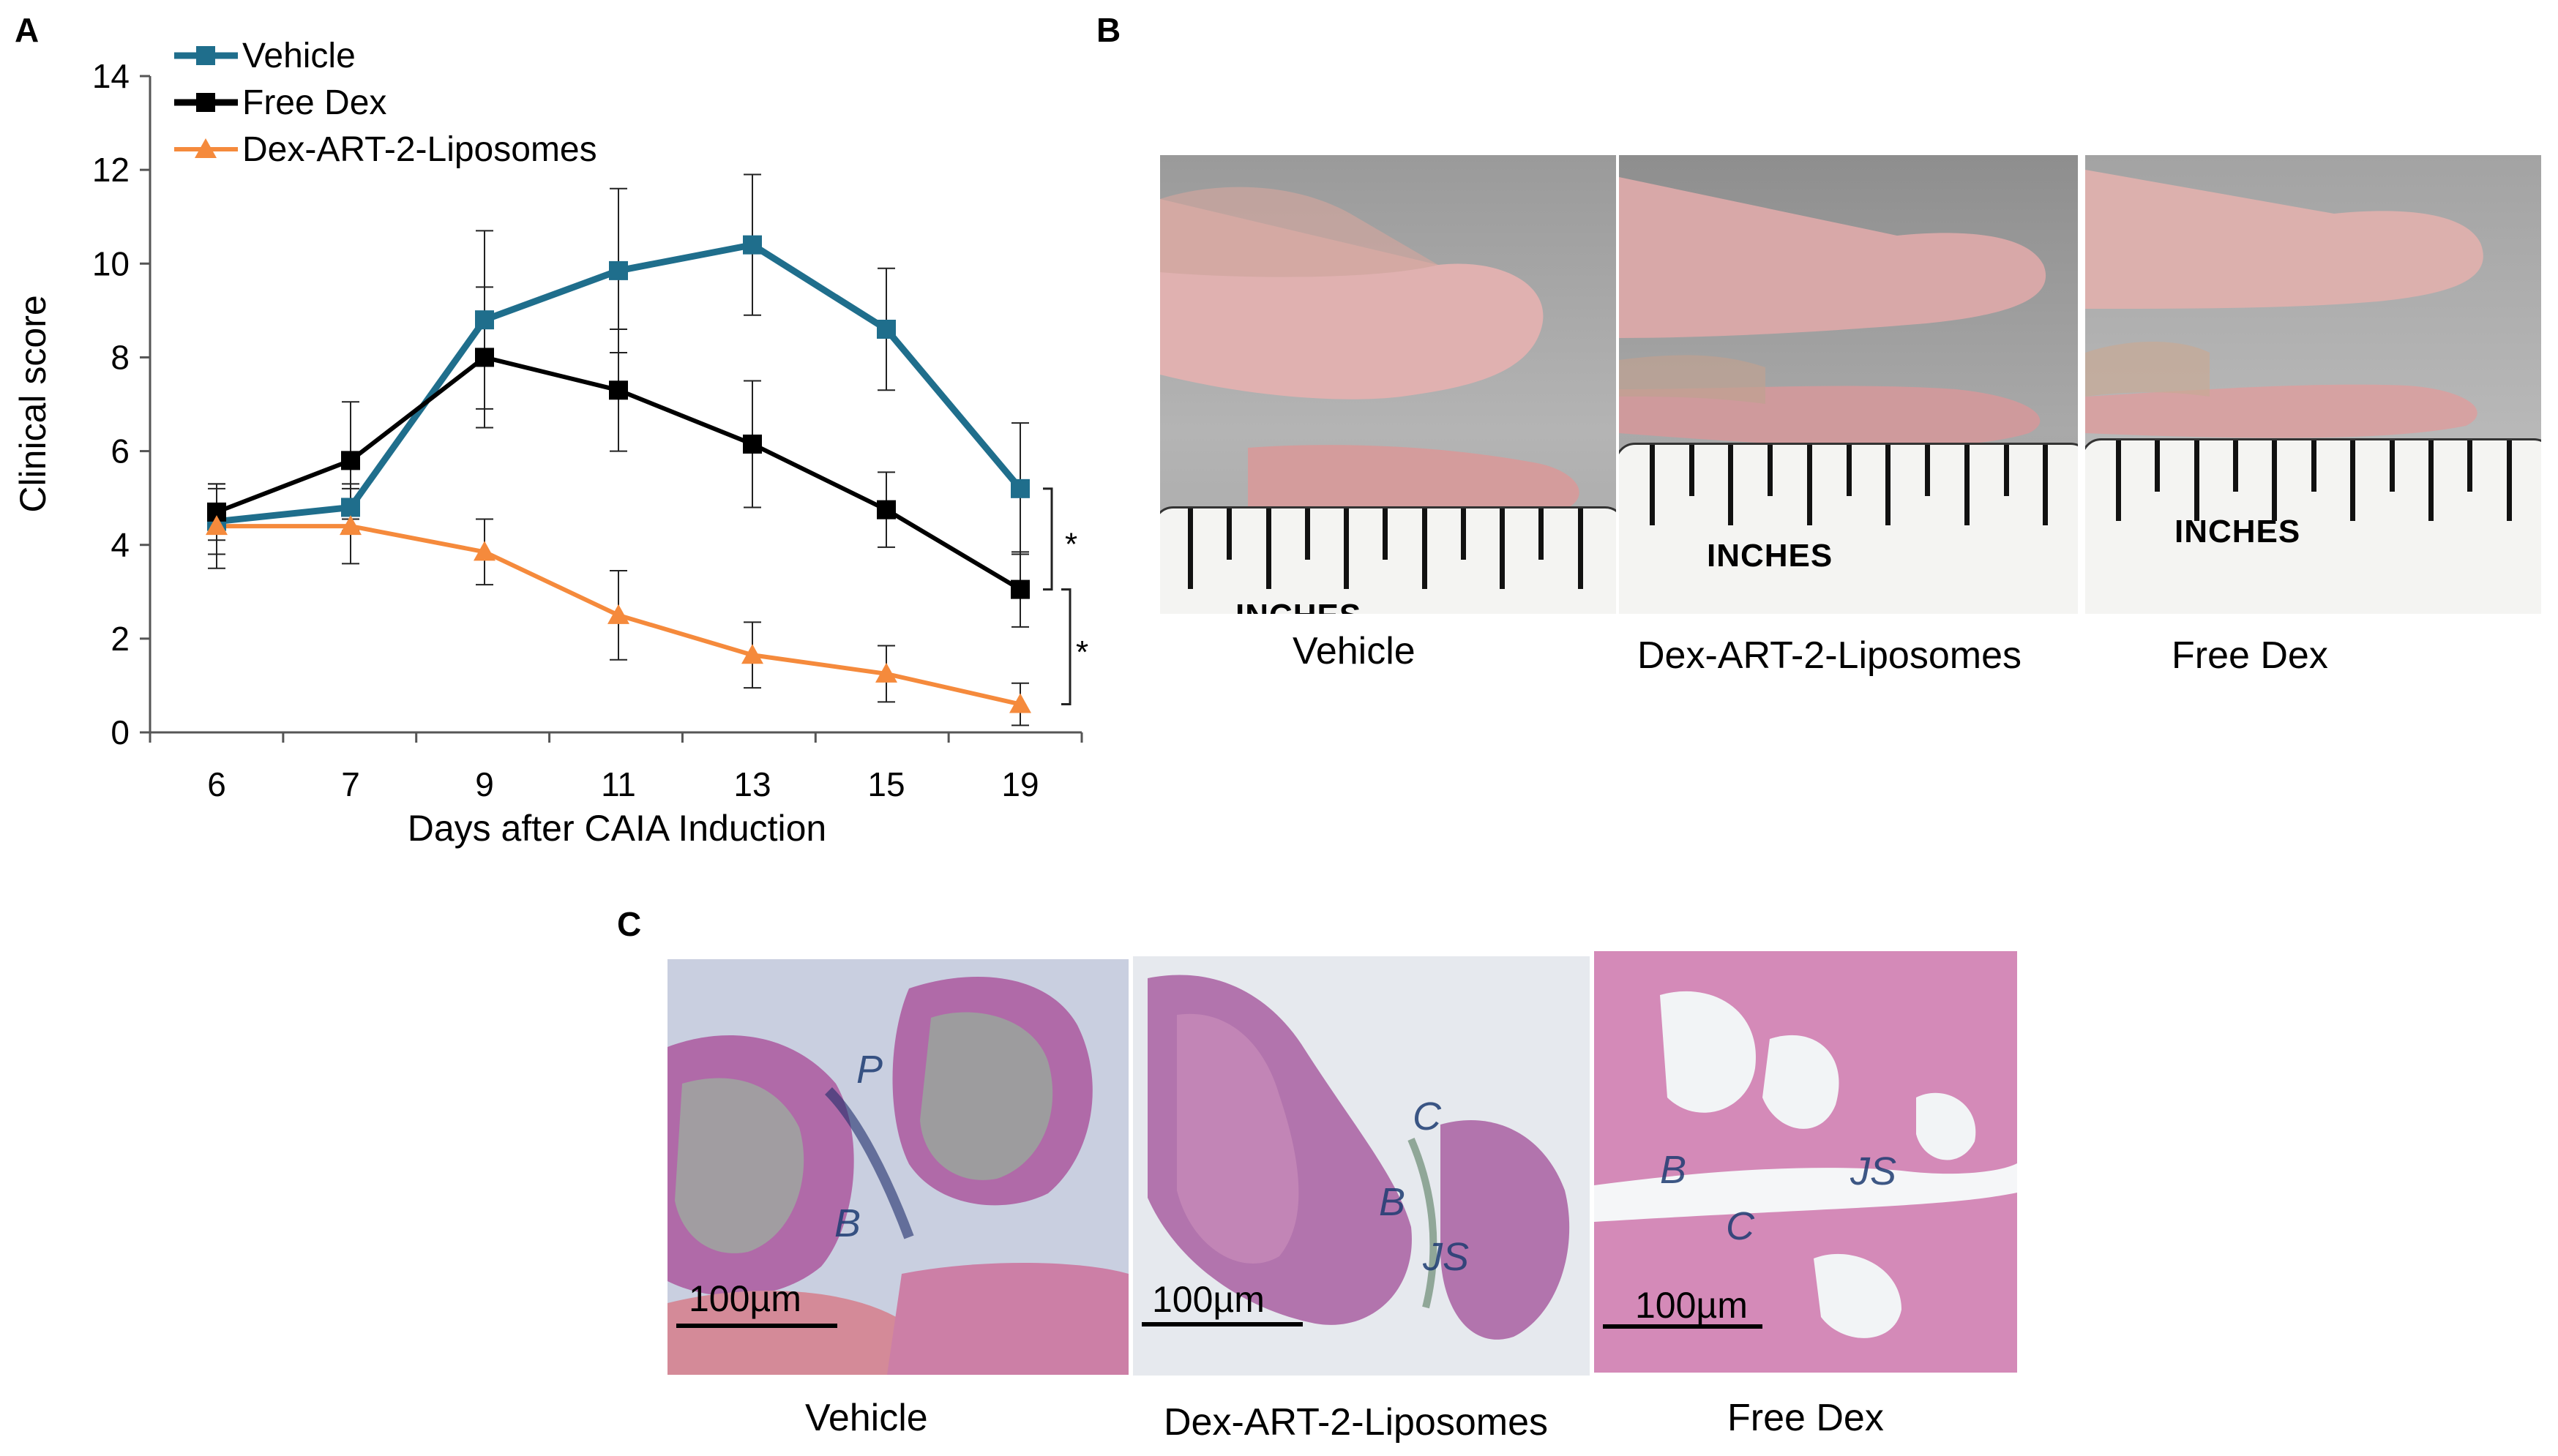 The width and height of the screenshot is (2558, 1456). What do you see at coordinates (314, 103) in the screenshot?
I see `legend-label: Free Dex` at bounding box center [314, 103].